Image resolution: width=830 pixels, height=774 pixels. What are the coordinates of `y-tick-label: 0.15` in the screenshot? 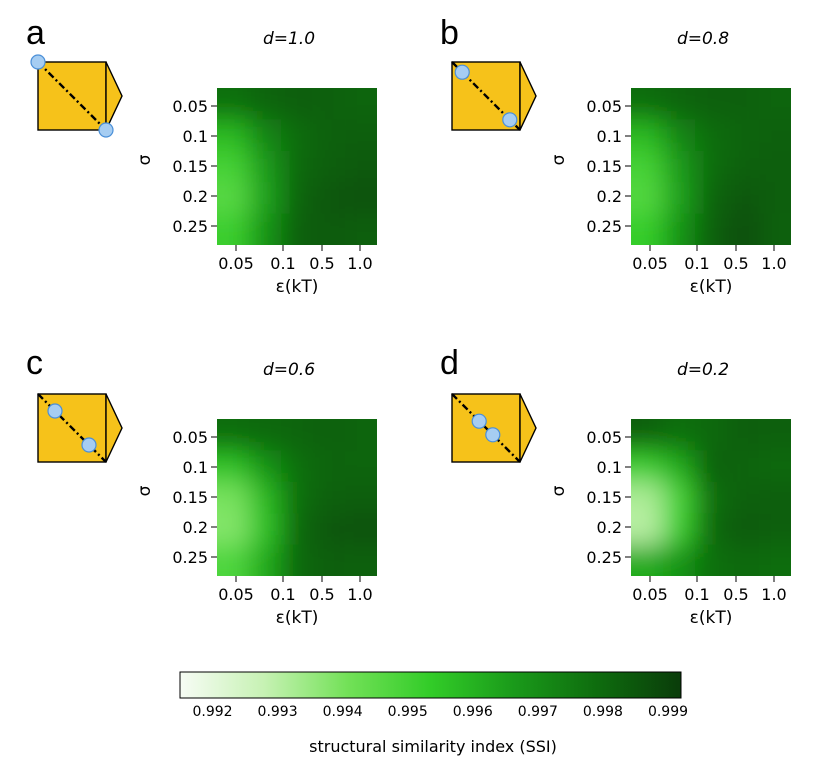 It's located at (190, 166).